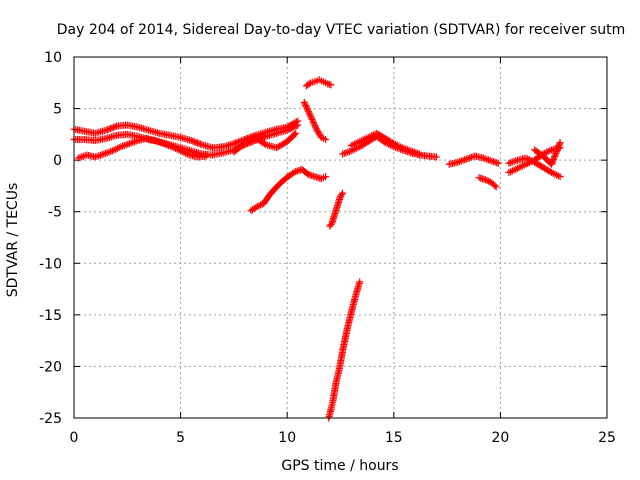 The width and height of the screenshot is (640, 480). I want to click on series-arc-p, so click(547, 153).